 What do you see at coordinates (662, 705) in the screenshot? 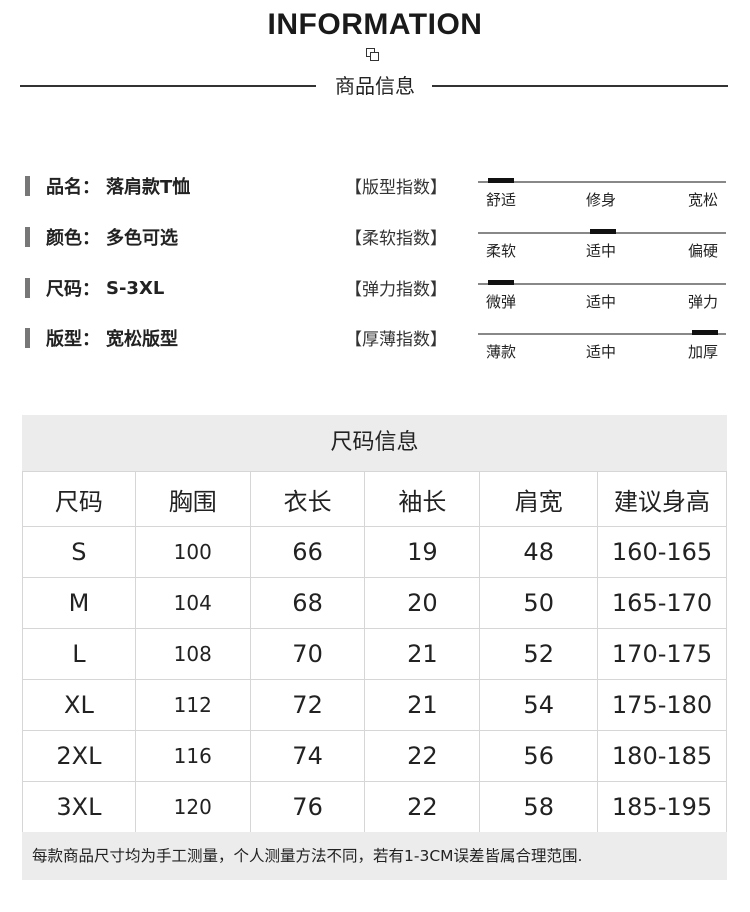
I see `table-cell: 175-180` at bounding box center [662, 705].